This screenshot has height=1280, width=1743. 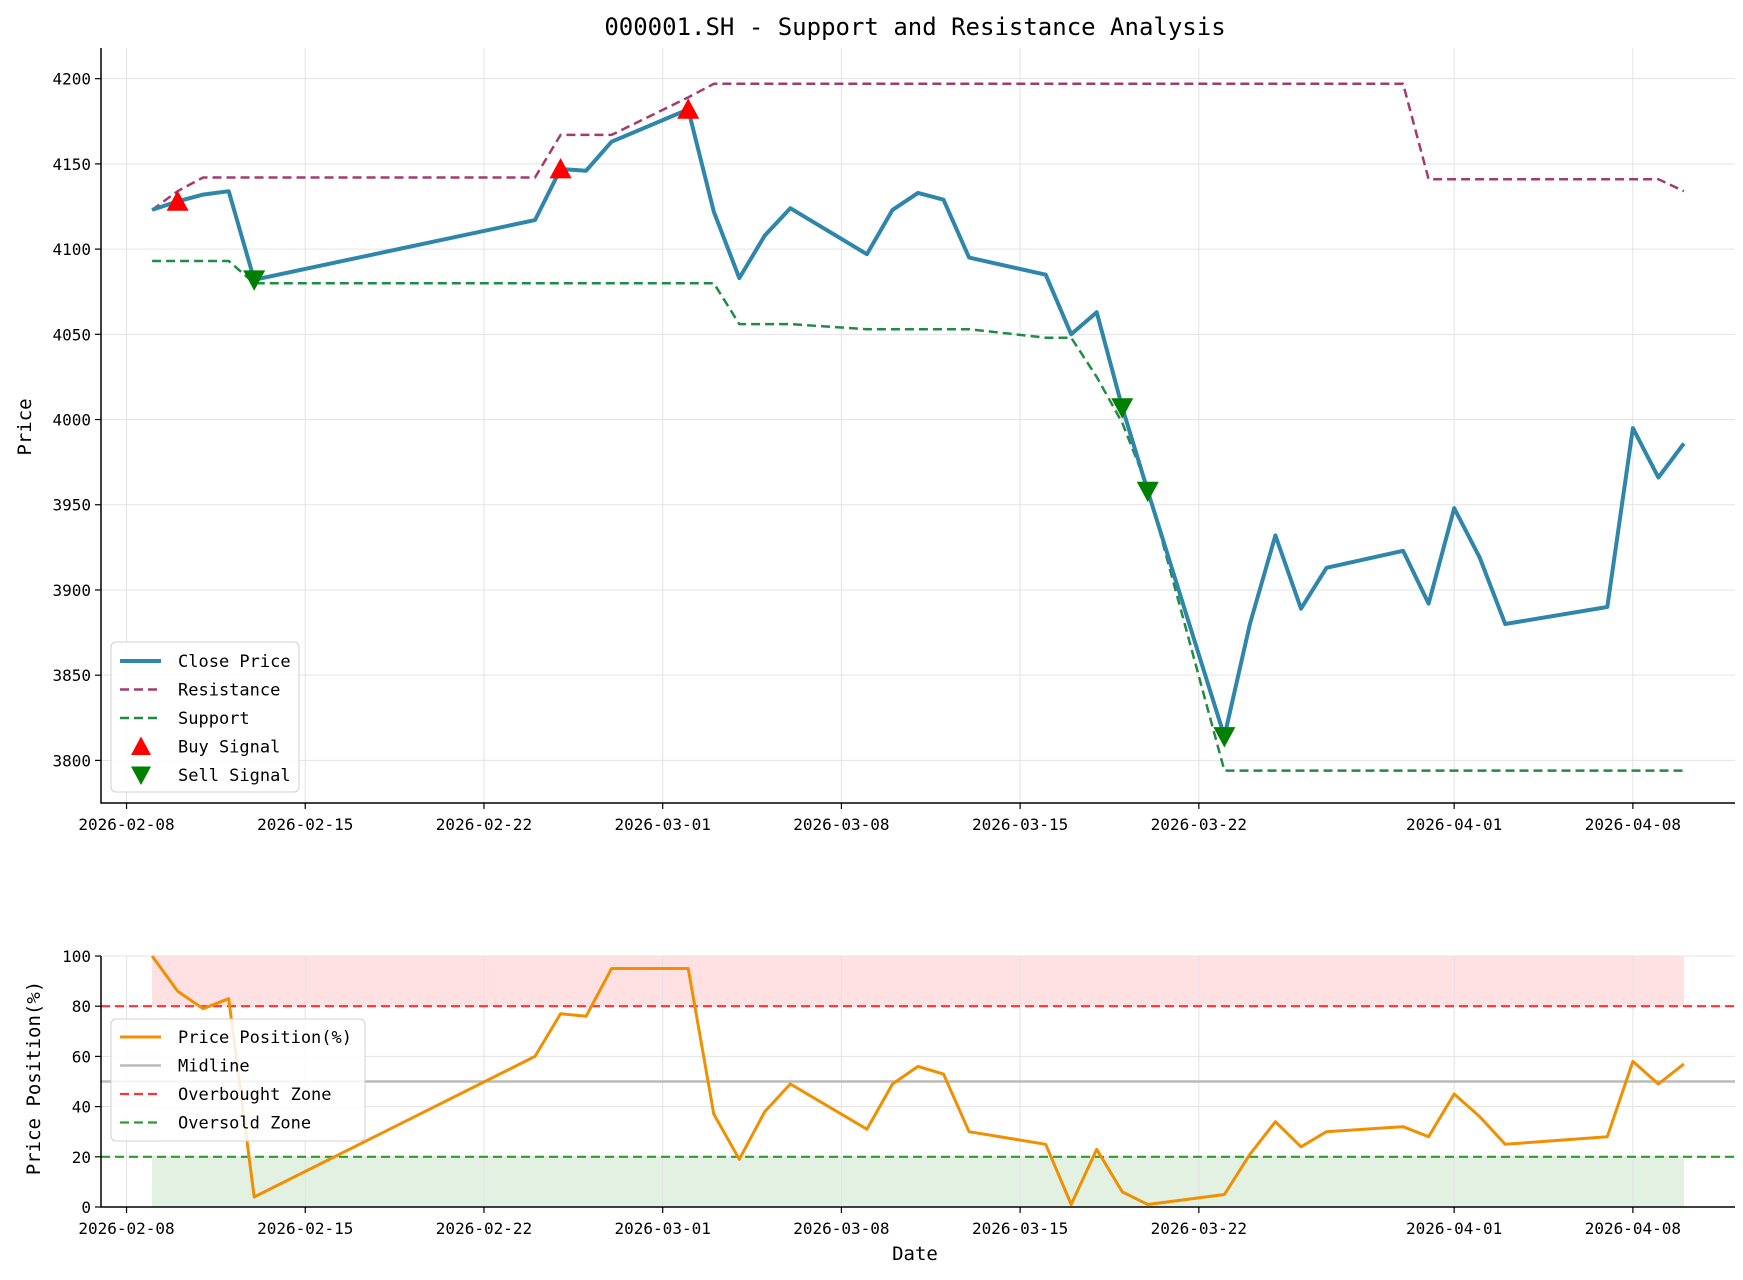 What do you see at coordinates (918, 1181) in the screenshot?
I see `oversold-band` at bounding box center [918, 1181].